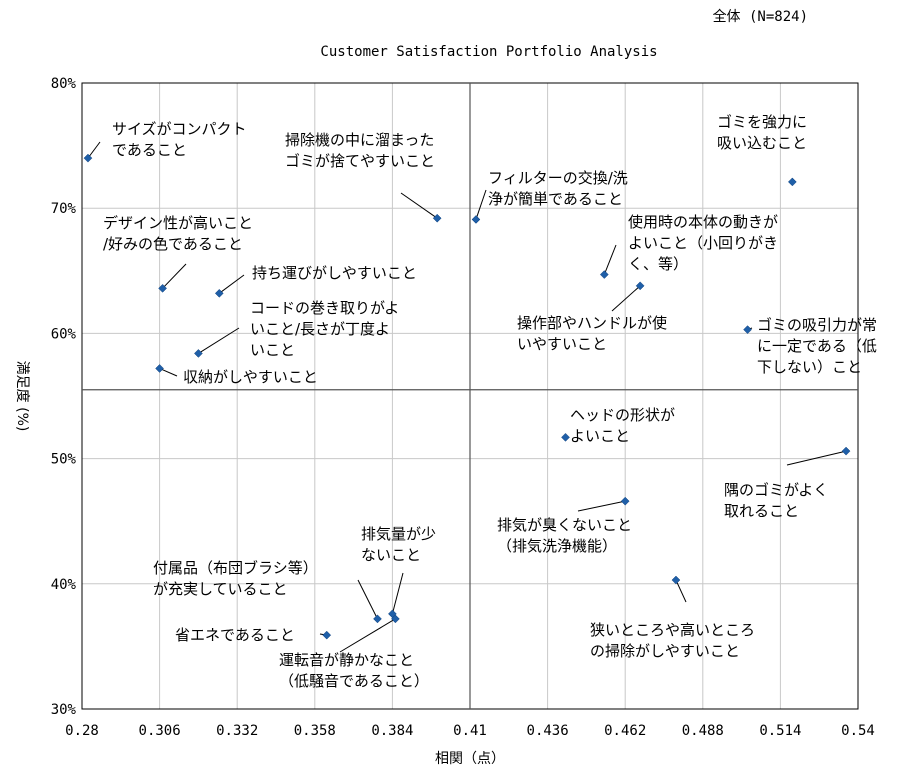 The width and height of the screenshot is (902, 773). Describe the element at coordinates (160, 731) in the screenshot. I see `x-tick-label: 0.306` at that location.